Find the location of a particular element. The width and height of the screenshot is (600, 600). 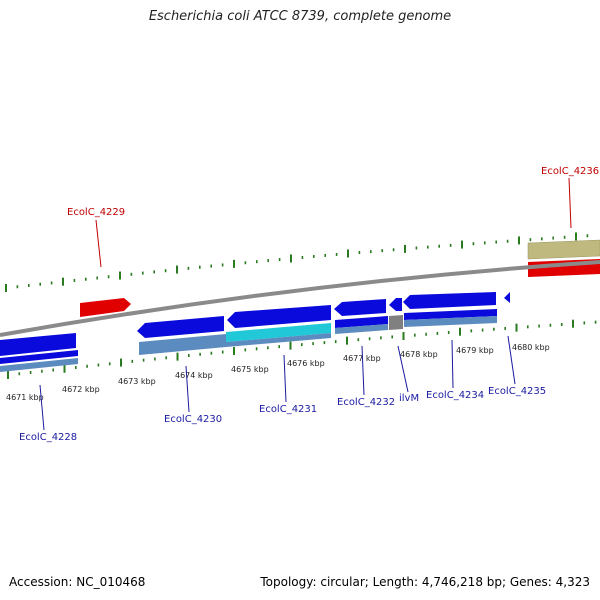

gene-EcolC_4235-arrow is located at coordinates (507, 297).